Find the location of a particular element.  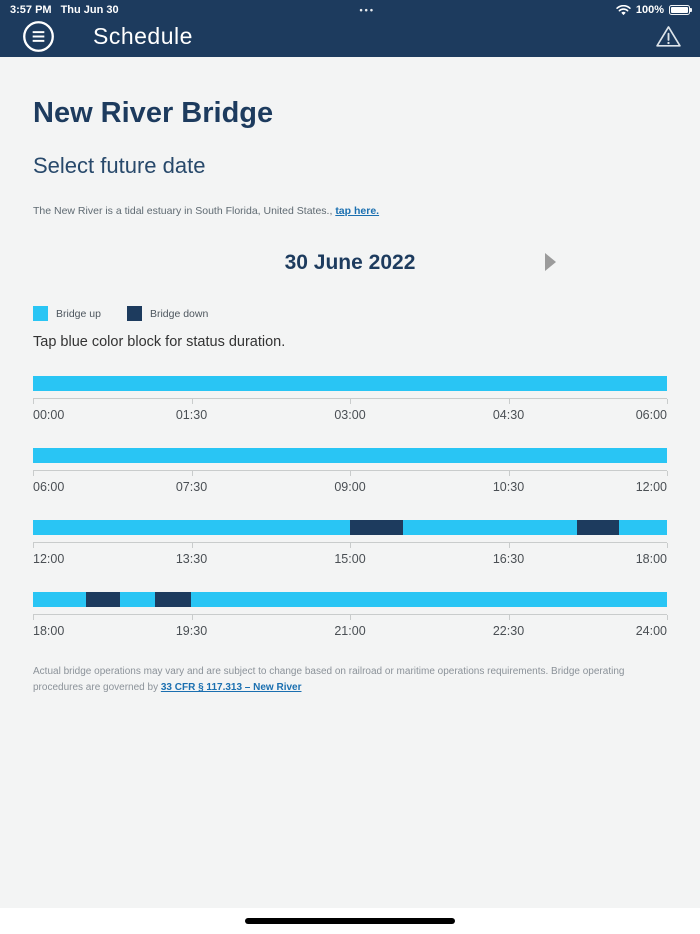

bridge-up-swatch is located at coordinates (40, 313).